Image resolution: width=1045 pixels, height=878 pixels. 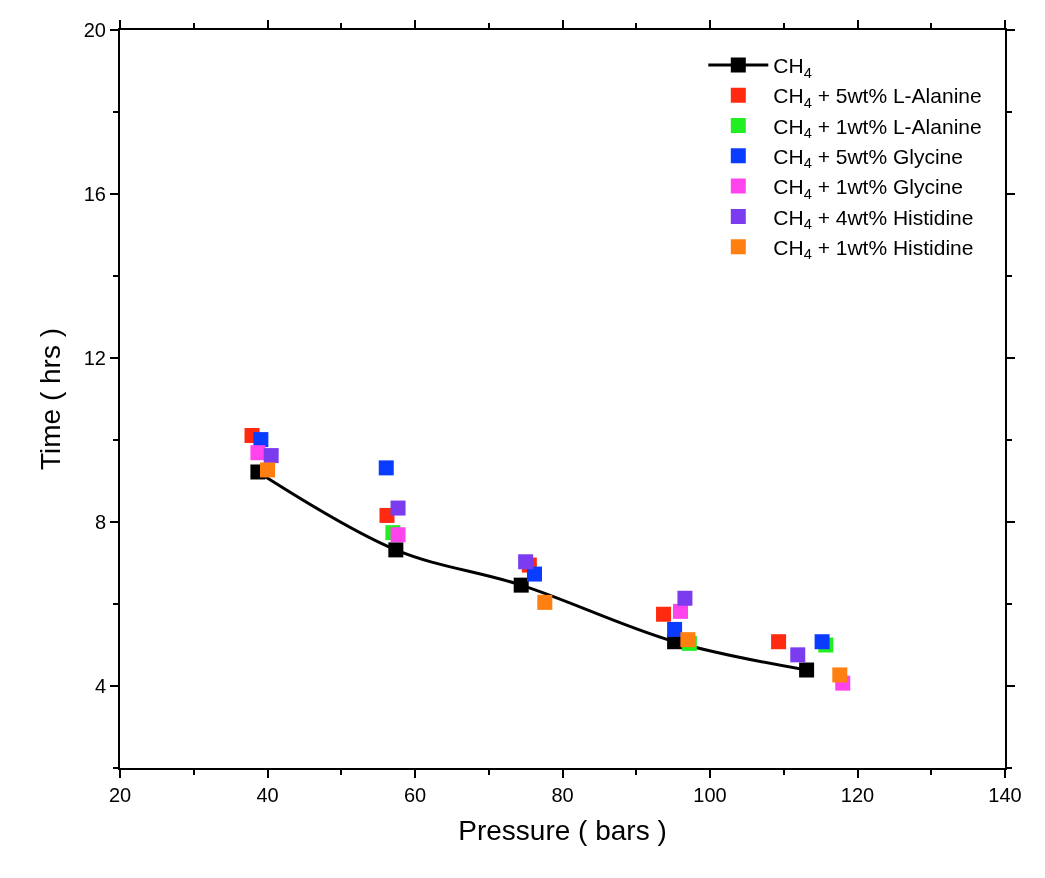 I want to click on x-tick-label: 40, so click(x=267, y=795).